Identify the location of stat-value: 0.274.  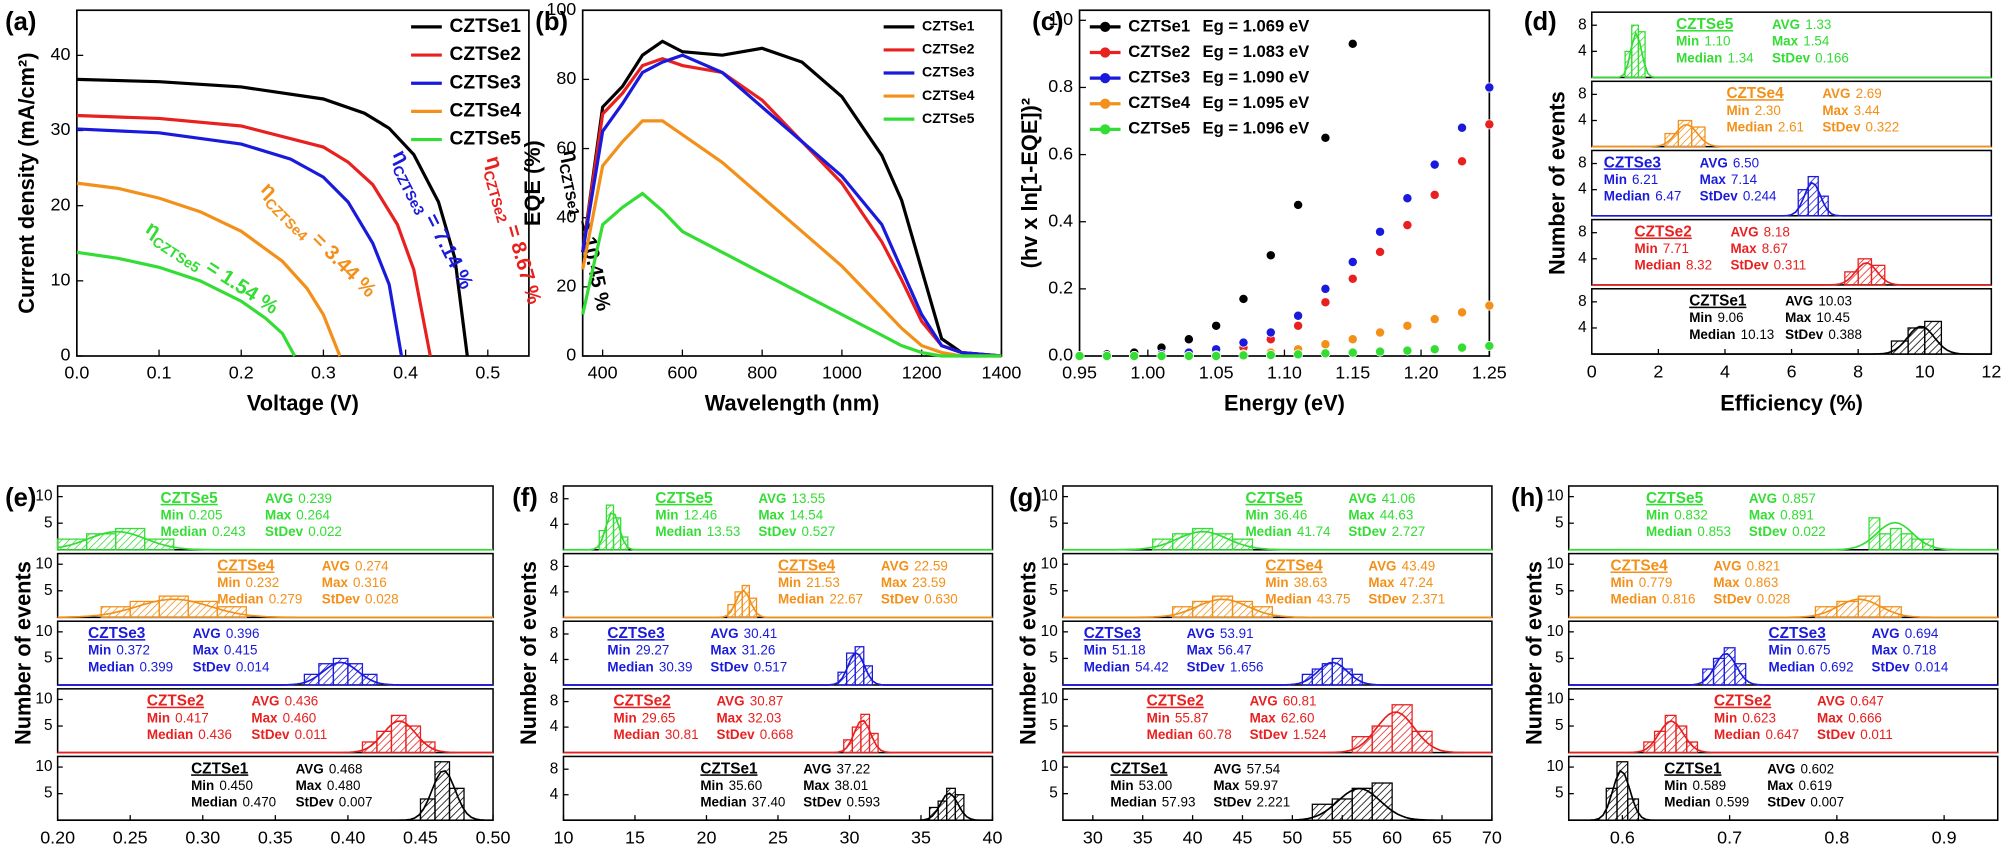
(372, 565).